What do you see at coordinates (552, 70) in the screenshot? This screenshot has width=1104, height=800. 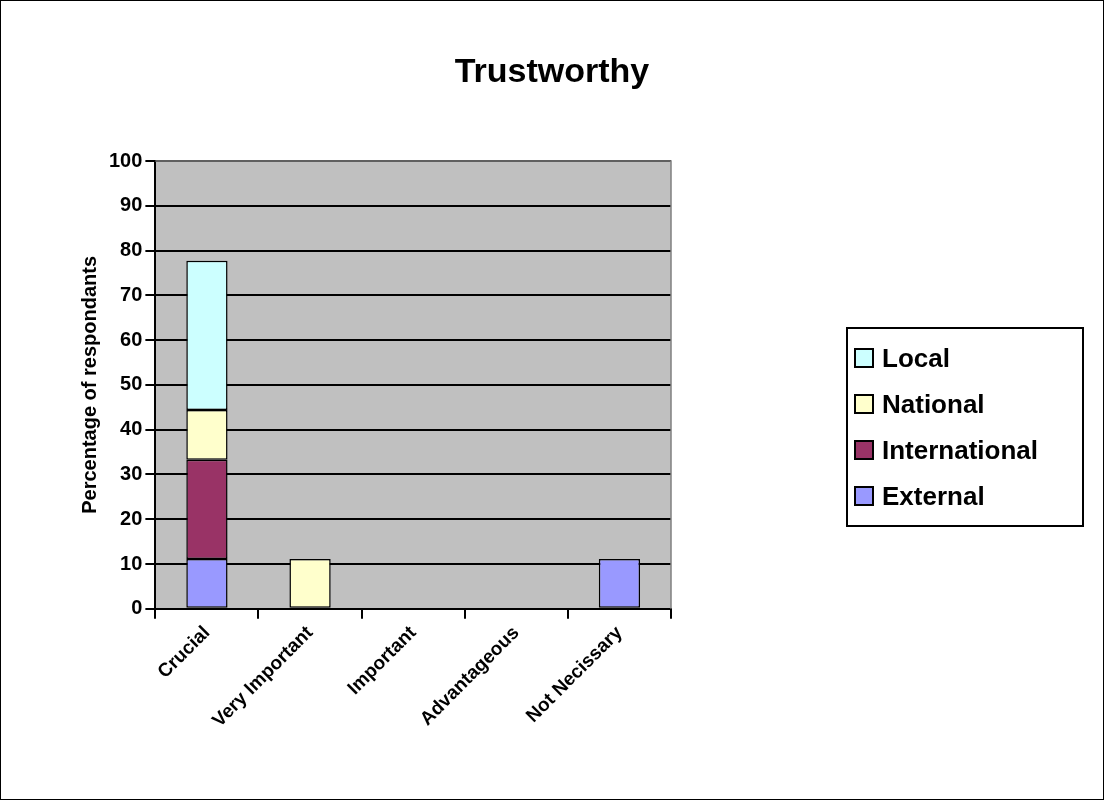 I see `chart-title: Trustworthy` at bounding box center [552, 70].